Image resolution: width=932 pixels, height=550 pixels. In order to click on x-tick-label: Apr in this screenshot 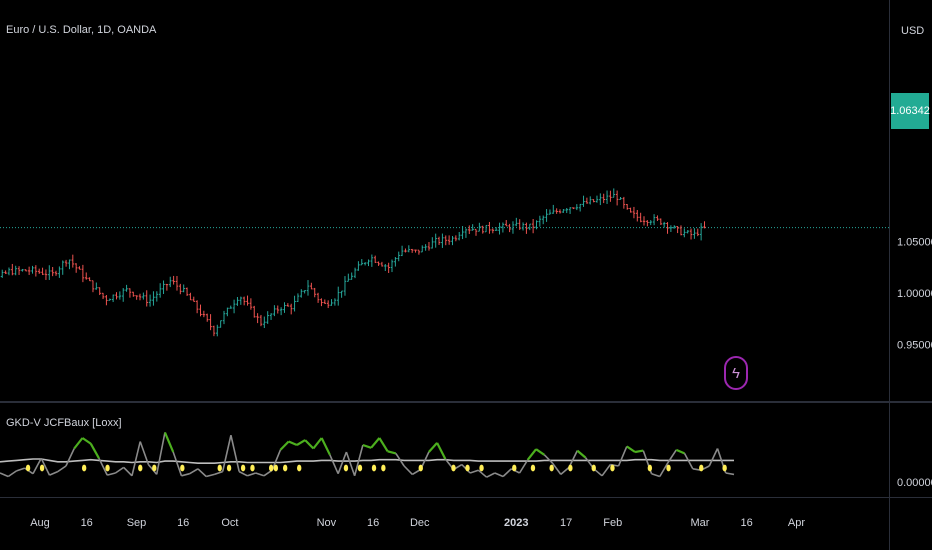, I will do `click(796, 523)`.